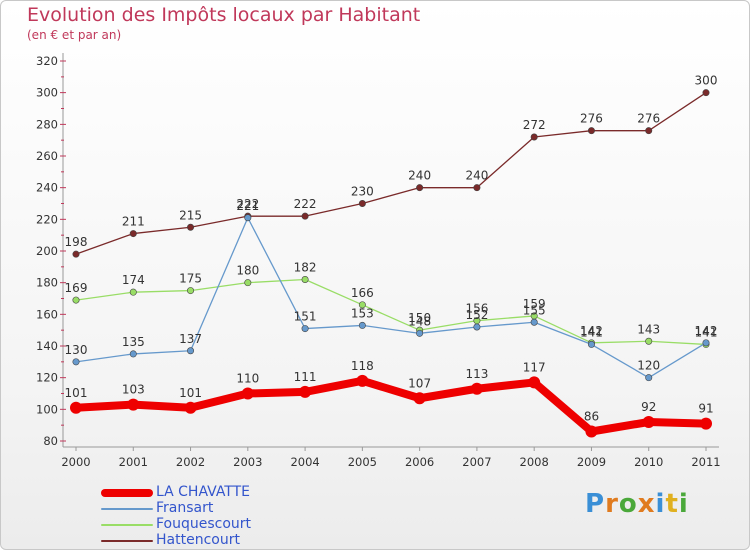 Image resolution: width=750 pixels, height=550 pixels. Describe the element at coordinates (476, 462) in the screenshot. I see `x-tick-label: 2007` at that location.